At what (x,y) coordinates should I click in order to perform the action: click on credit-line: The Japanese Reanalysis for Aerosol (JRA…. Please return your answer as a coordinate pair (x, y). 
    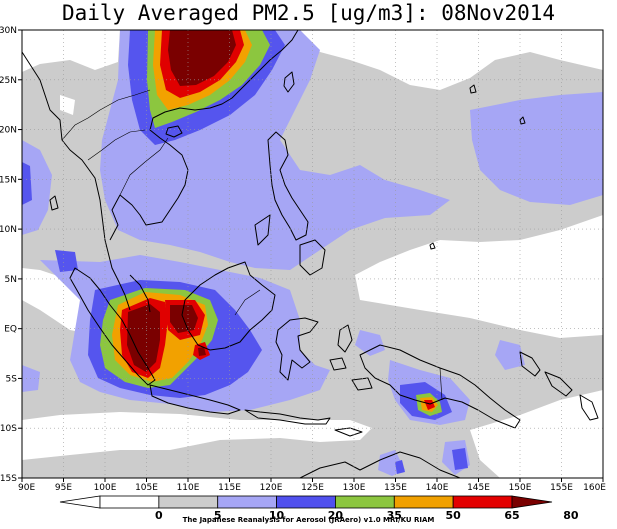
    Looking at the image, I should click on (308, 520).